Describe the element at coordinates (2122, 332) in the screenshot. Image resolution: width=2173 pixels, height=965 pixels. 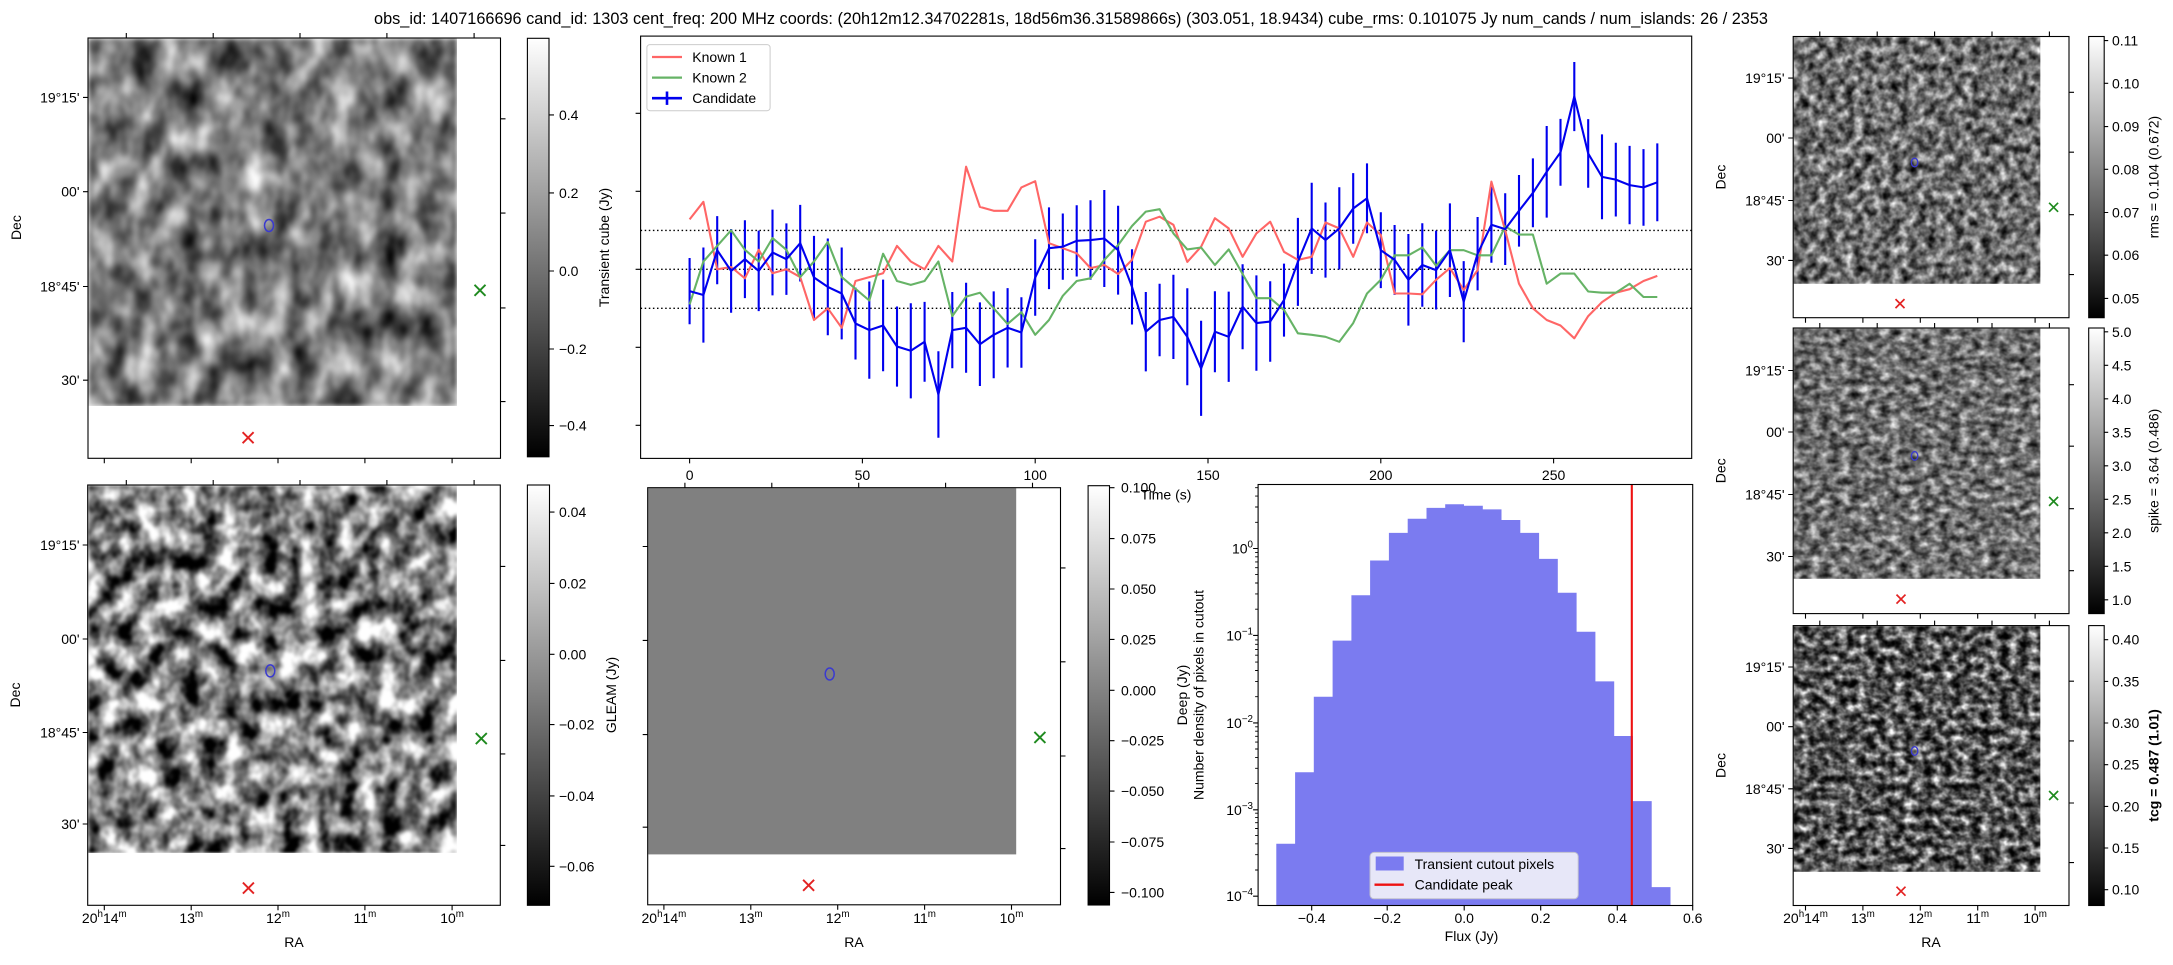
I see `svg-text: 5.0` at that location.